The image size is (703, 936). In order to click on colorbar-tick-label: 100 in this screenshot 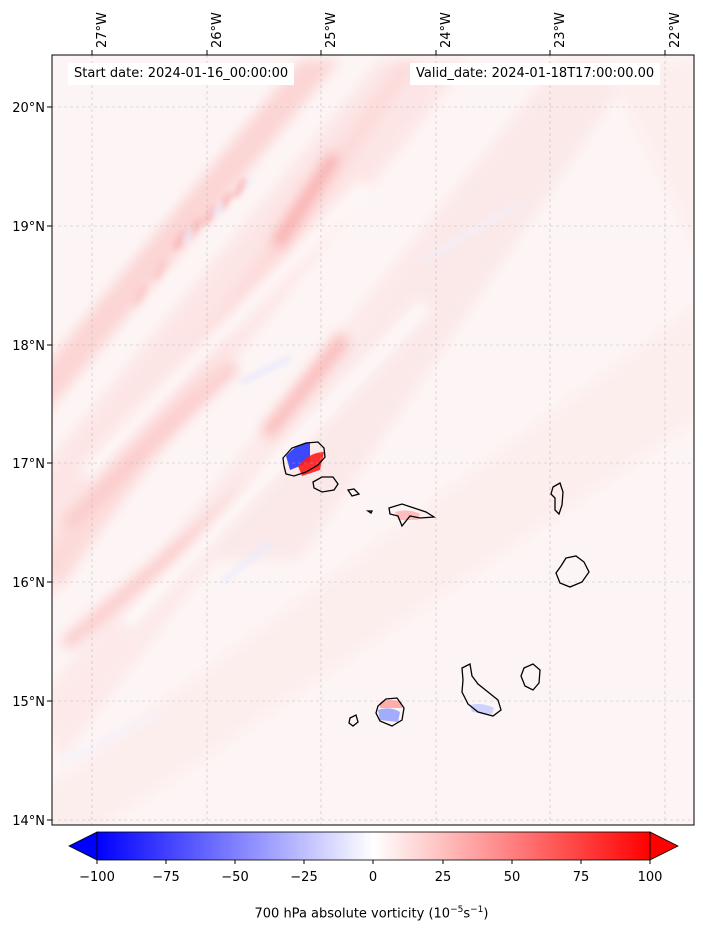, I will do `click(650, 877)`.